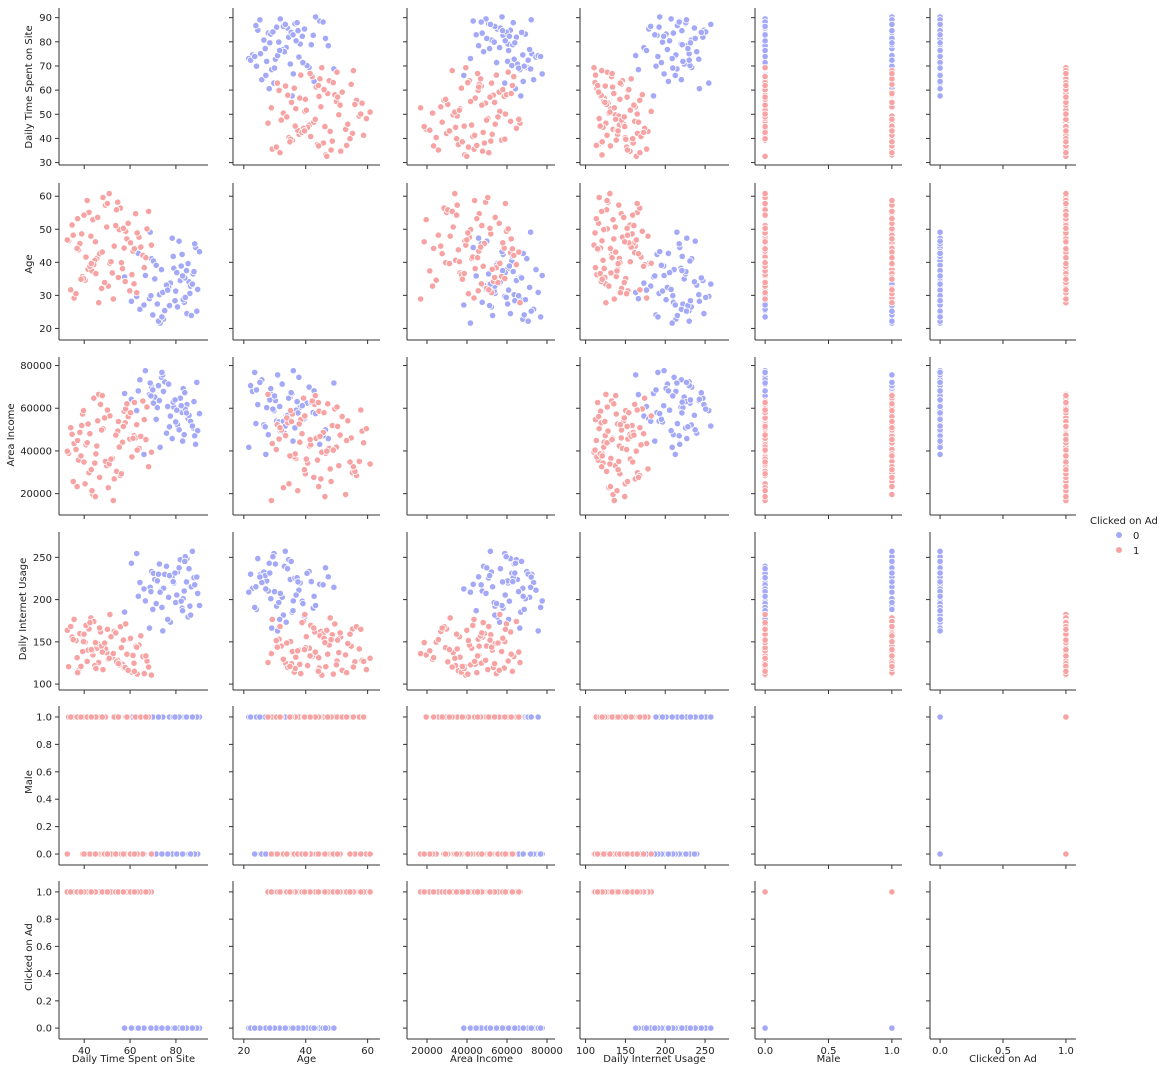 This screenshot has height=1072, width=1166. What do you see at coordinates (654, 1059) in the screenshot?
I see `x-axis-label-3: Daily Internet Usage` at bounding box center [654, 1059].